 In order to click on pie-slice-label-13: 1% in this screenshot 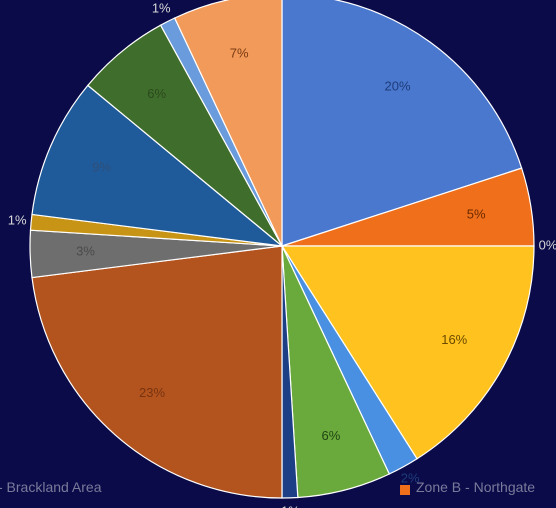, I will do `click(161, 7)`.